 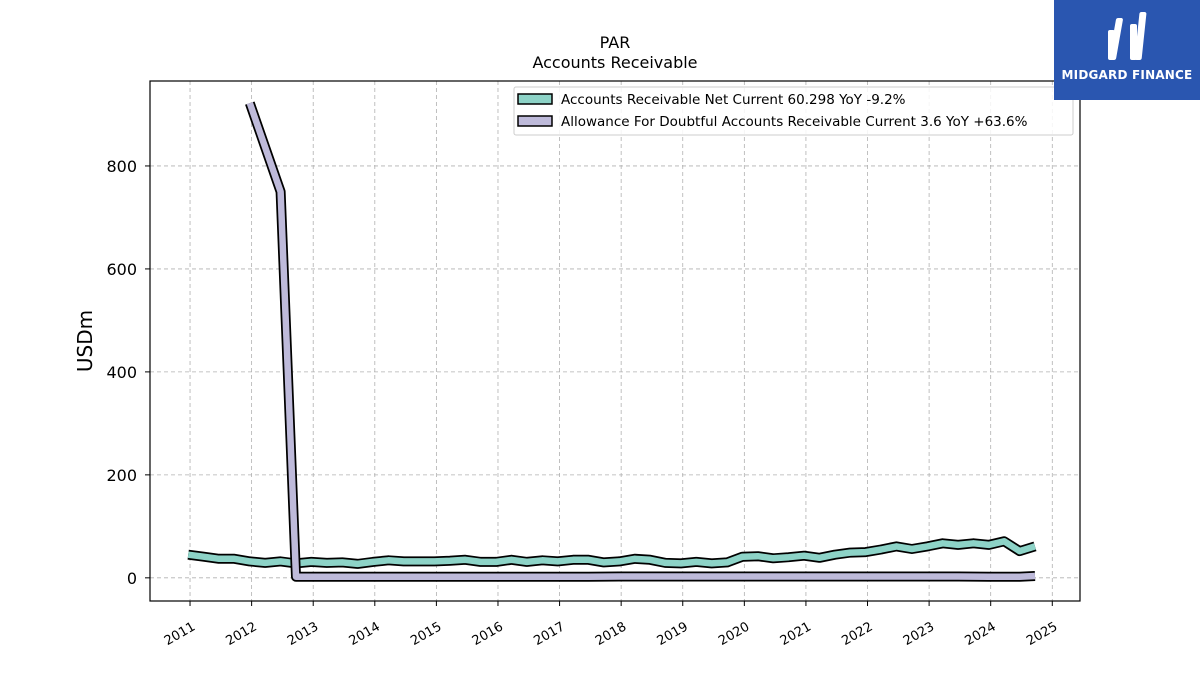 I want to click on midgard-logo-icon, so click(x=1127, y=36).